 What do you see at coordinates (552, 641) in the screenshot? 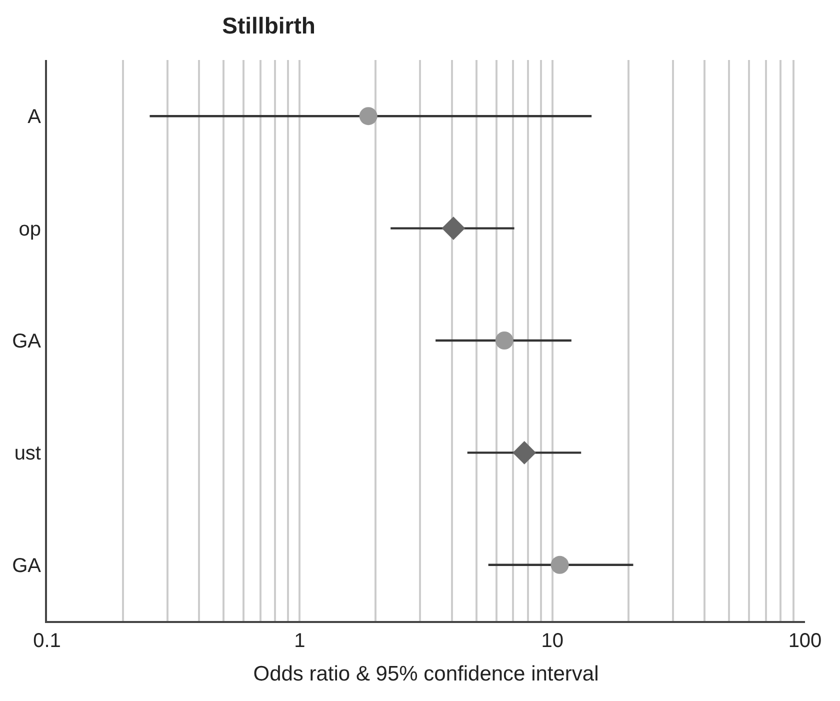
I see `x-tick-label: 10` at bounding box center [552, 641].